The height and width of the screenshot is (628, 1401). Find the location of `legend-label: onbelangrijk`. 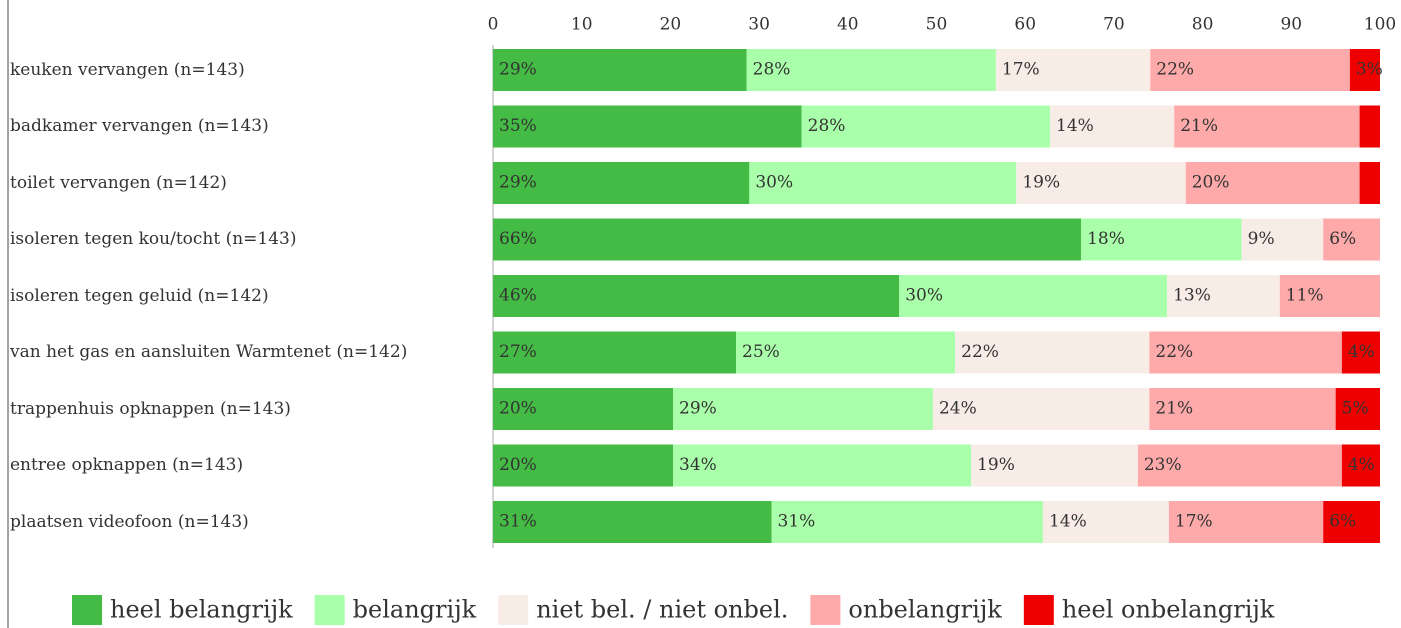

legend-label: onbelangrijk is located at coordinates (925, 610).